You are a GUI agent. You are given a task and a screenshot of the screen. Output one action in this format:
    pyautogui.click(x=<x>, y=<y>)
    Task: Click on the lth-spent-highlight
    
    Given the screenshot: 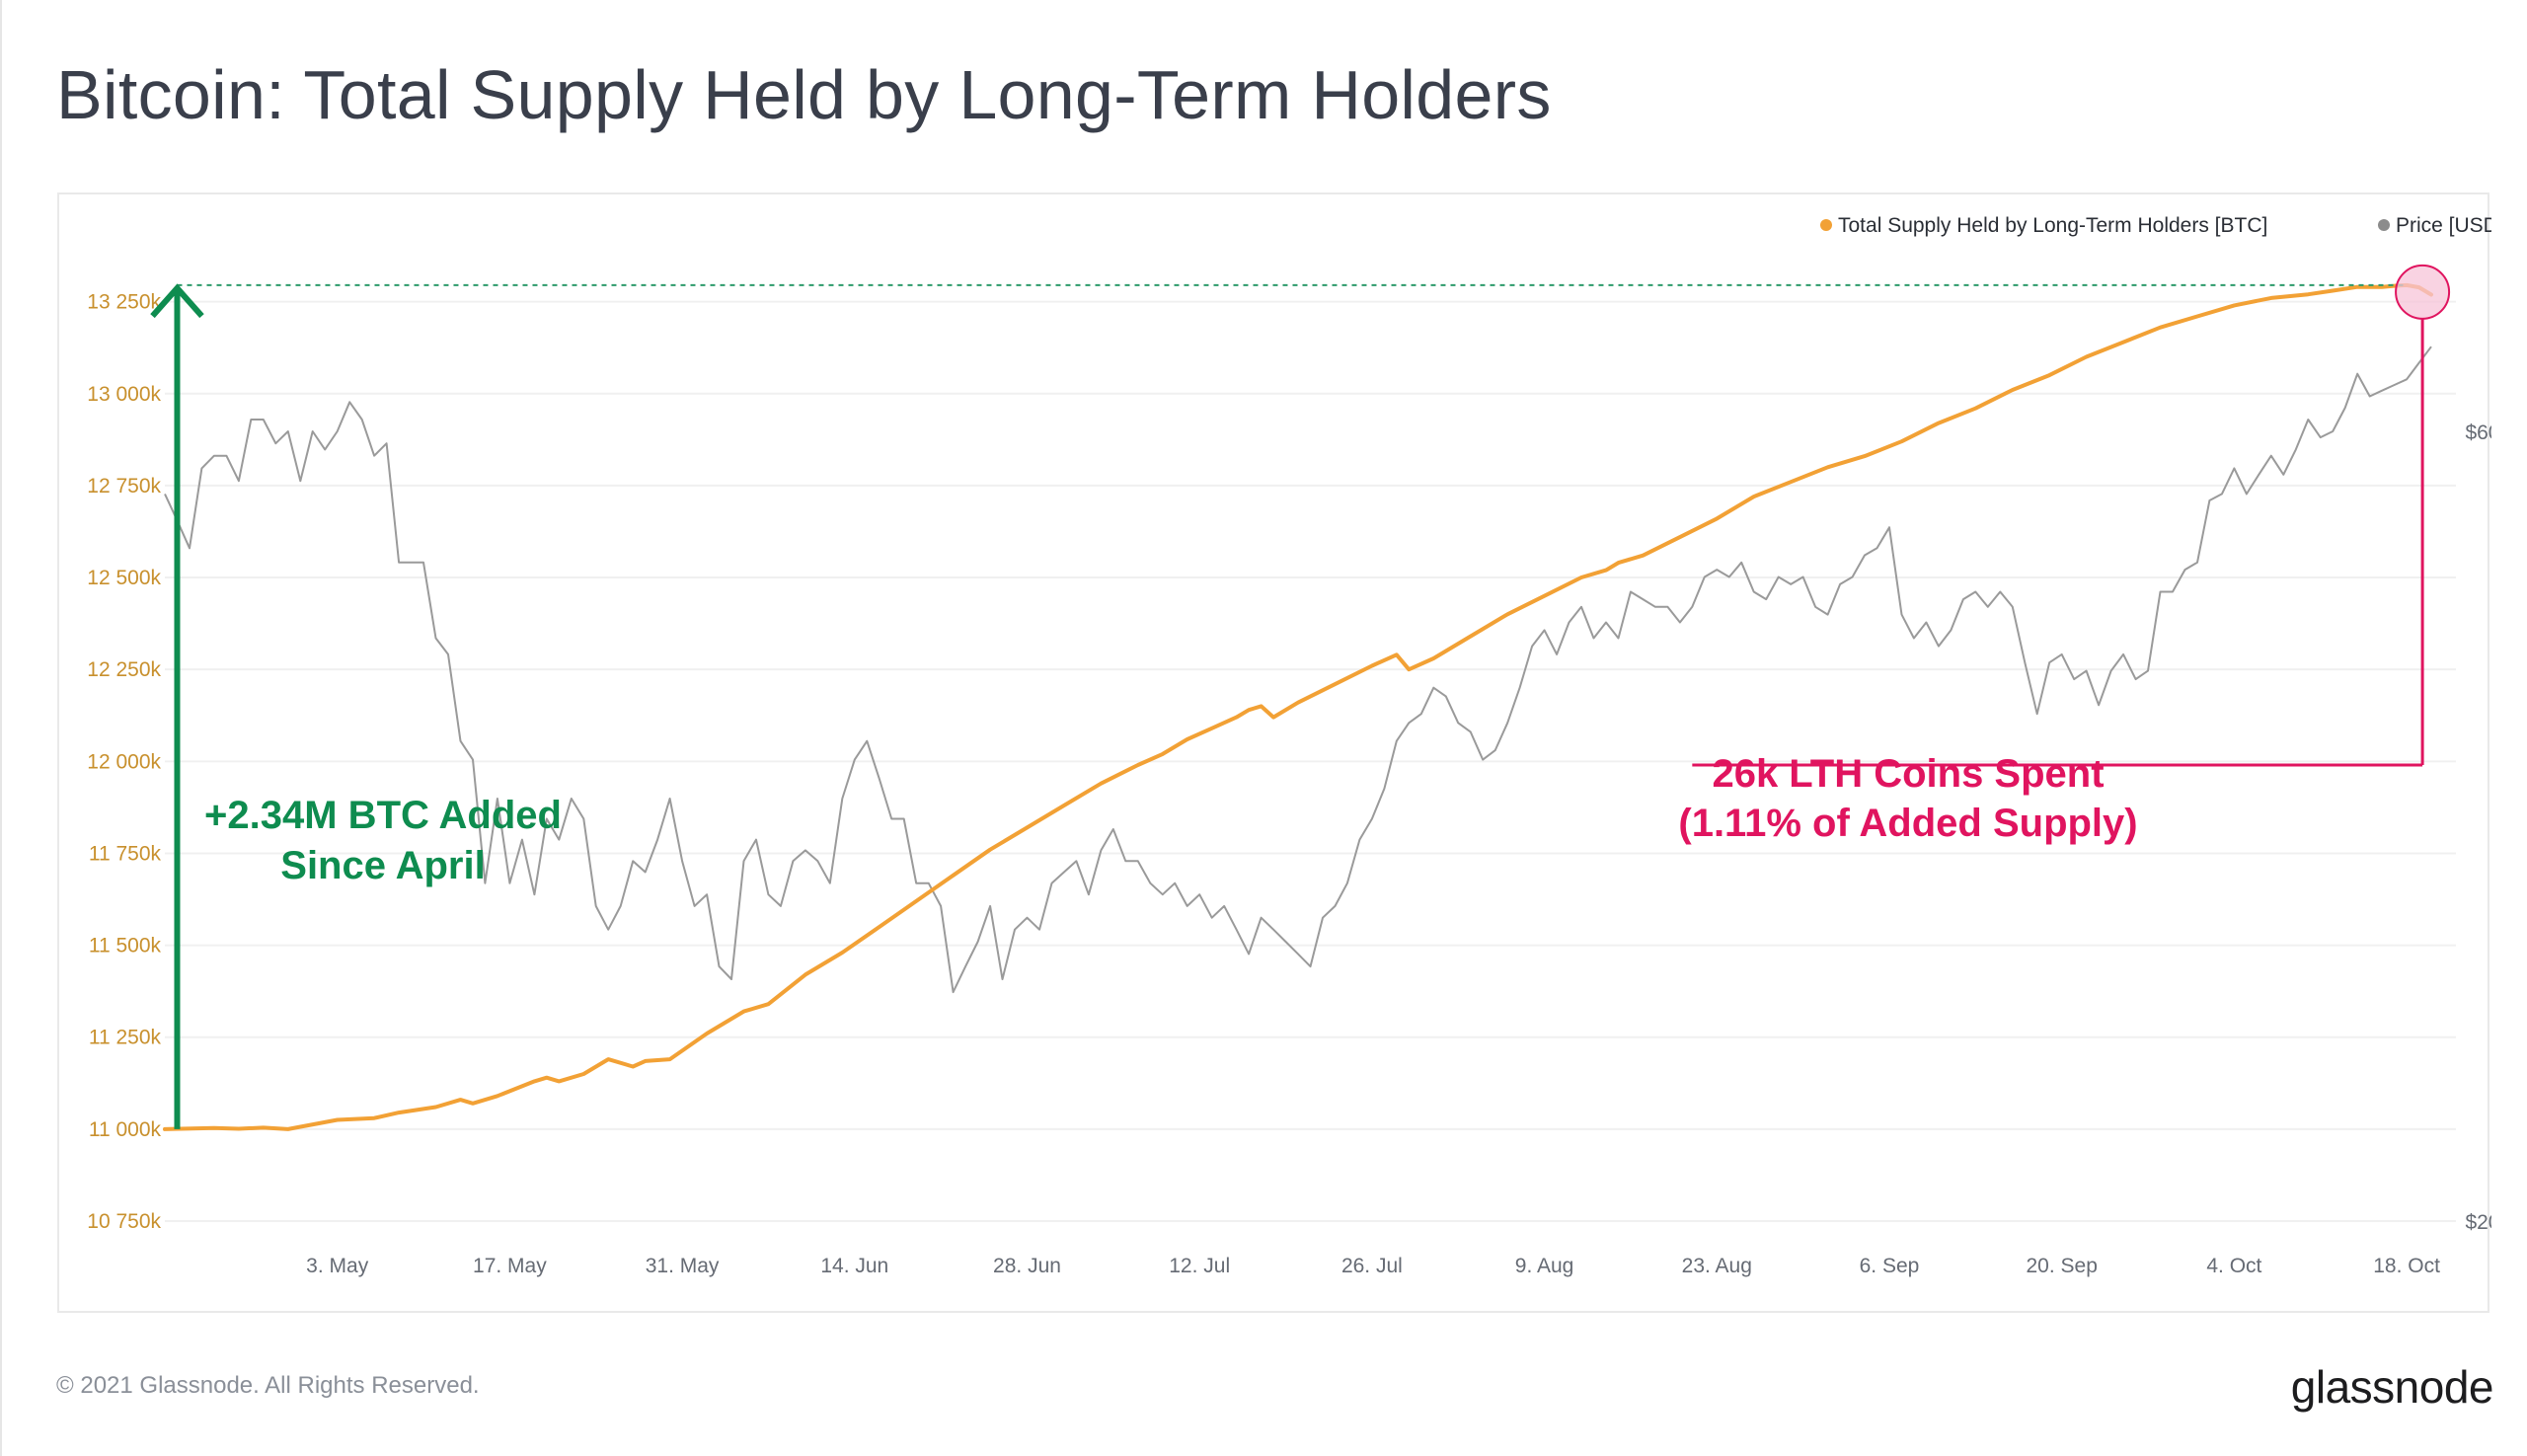 What is the action you would take?
    pyautogui.click(x=2423, y=292)
    